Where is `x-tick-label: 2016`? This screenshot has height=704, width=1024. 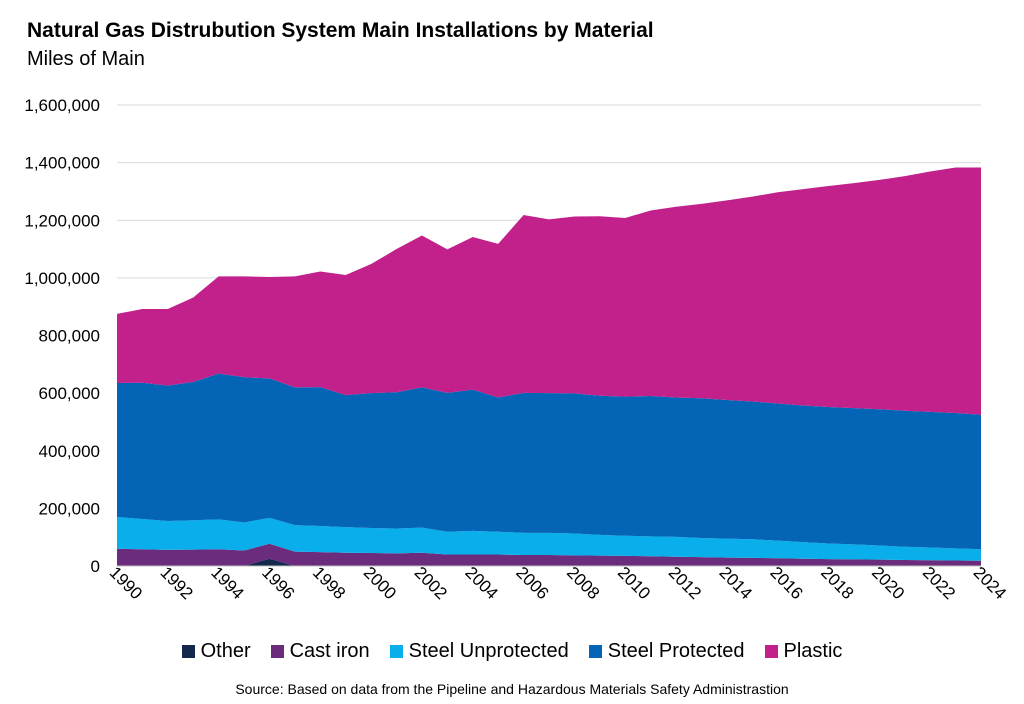 x-tick-label: 2016 is located at coordinates (786, 583).